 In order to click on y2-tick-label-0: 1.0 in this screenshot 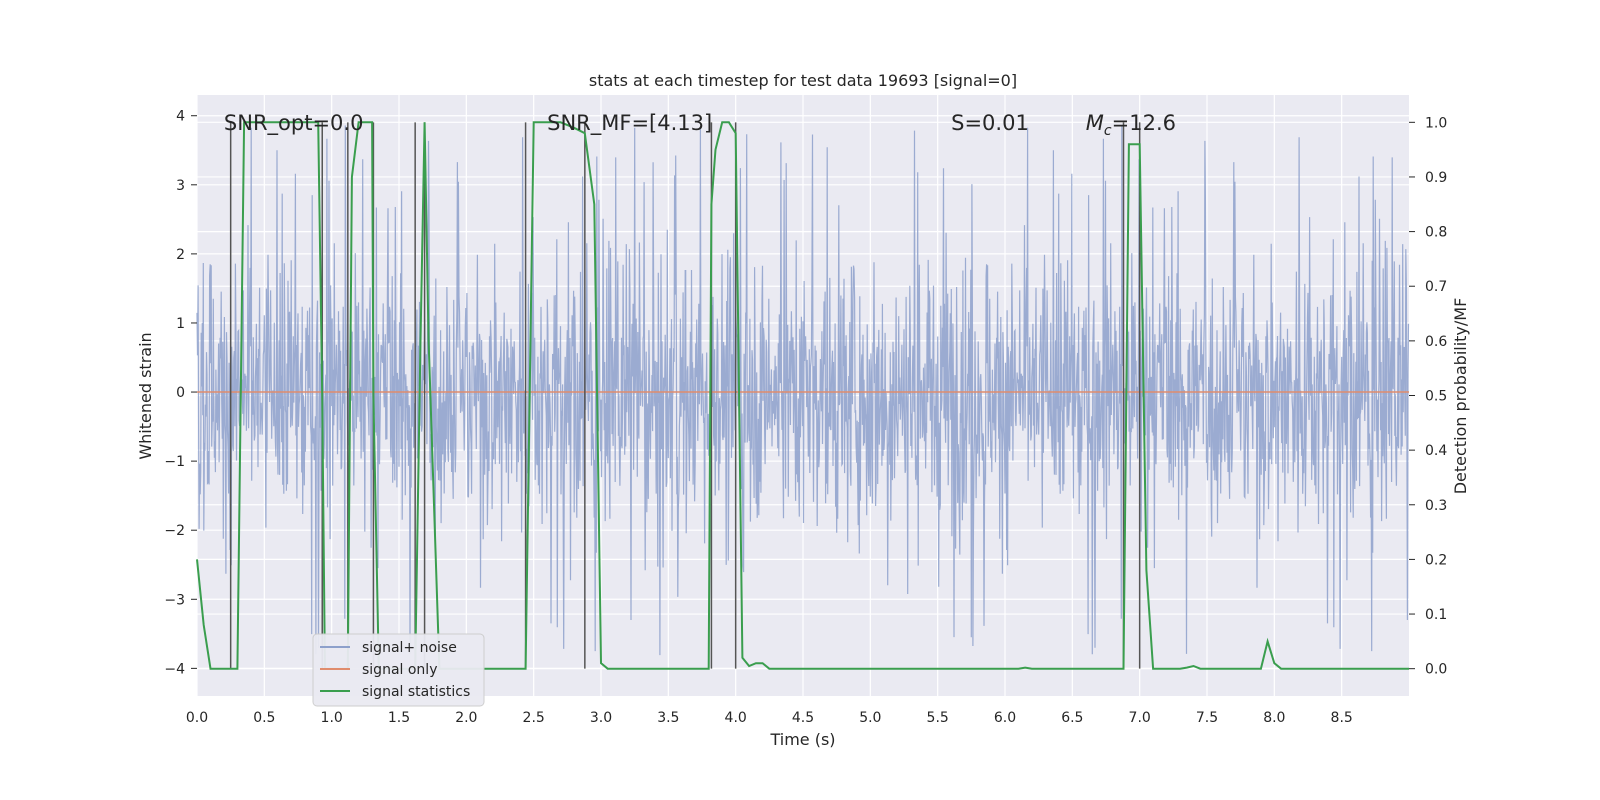, I will do `click(1436, 123)`.